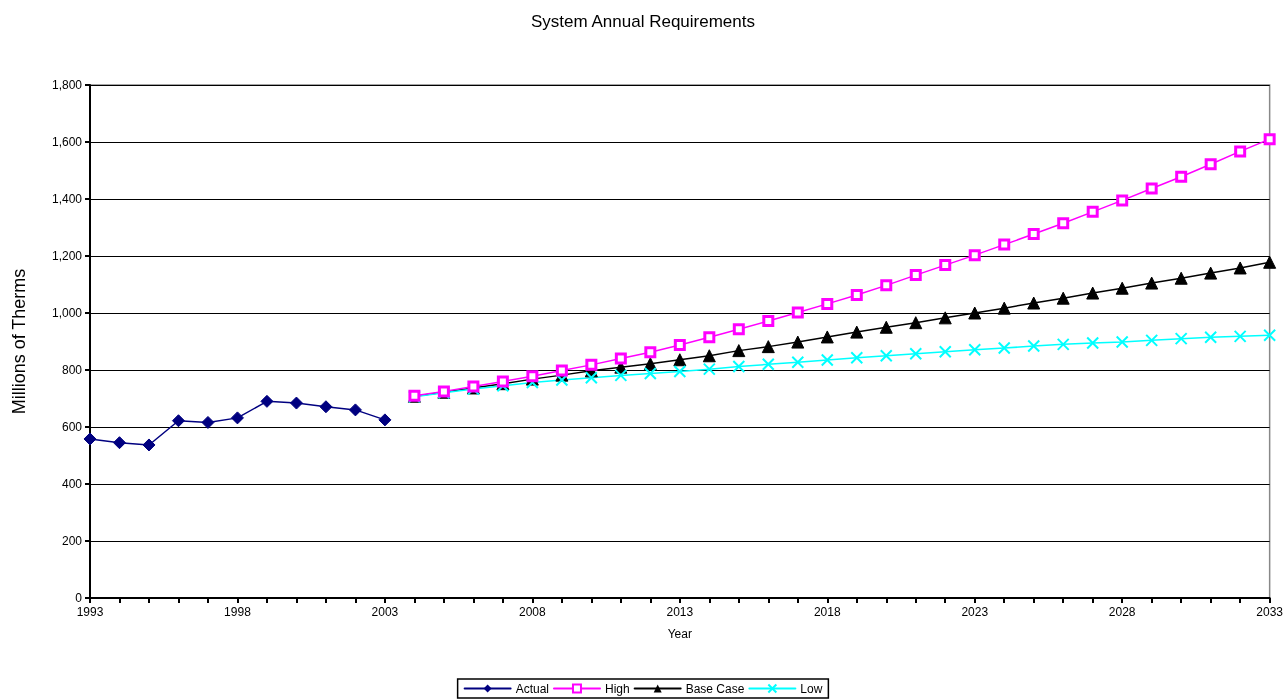 The width and height of the screenshot is (1286, 700). I want to click on x-tick-label: 1998, so click(238, 612).